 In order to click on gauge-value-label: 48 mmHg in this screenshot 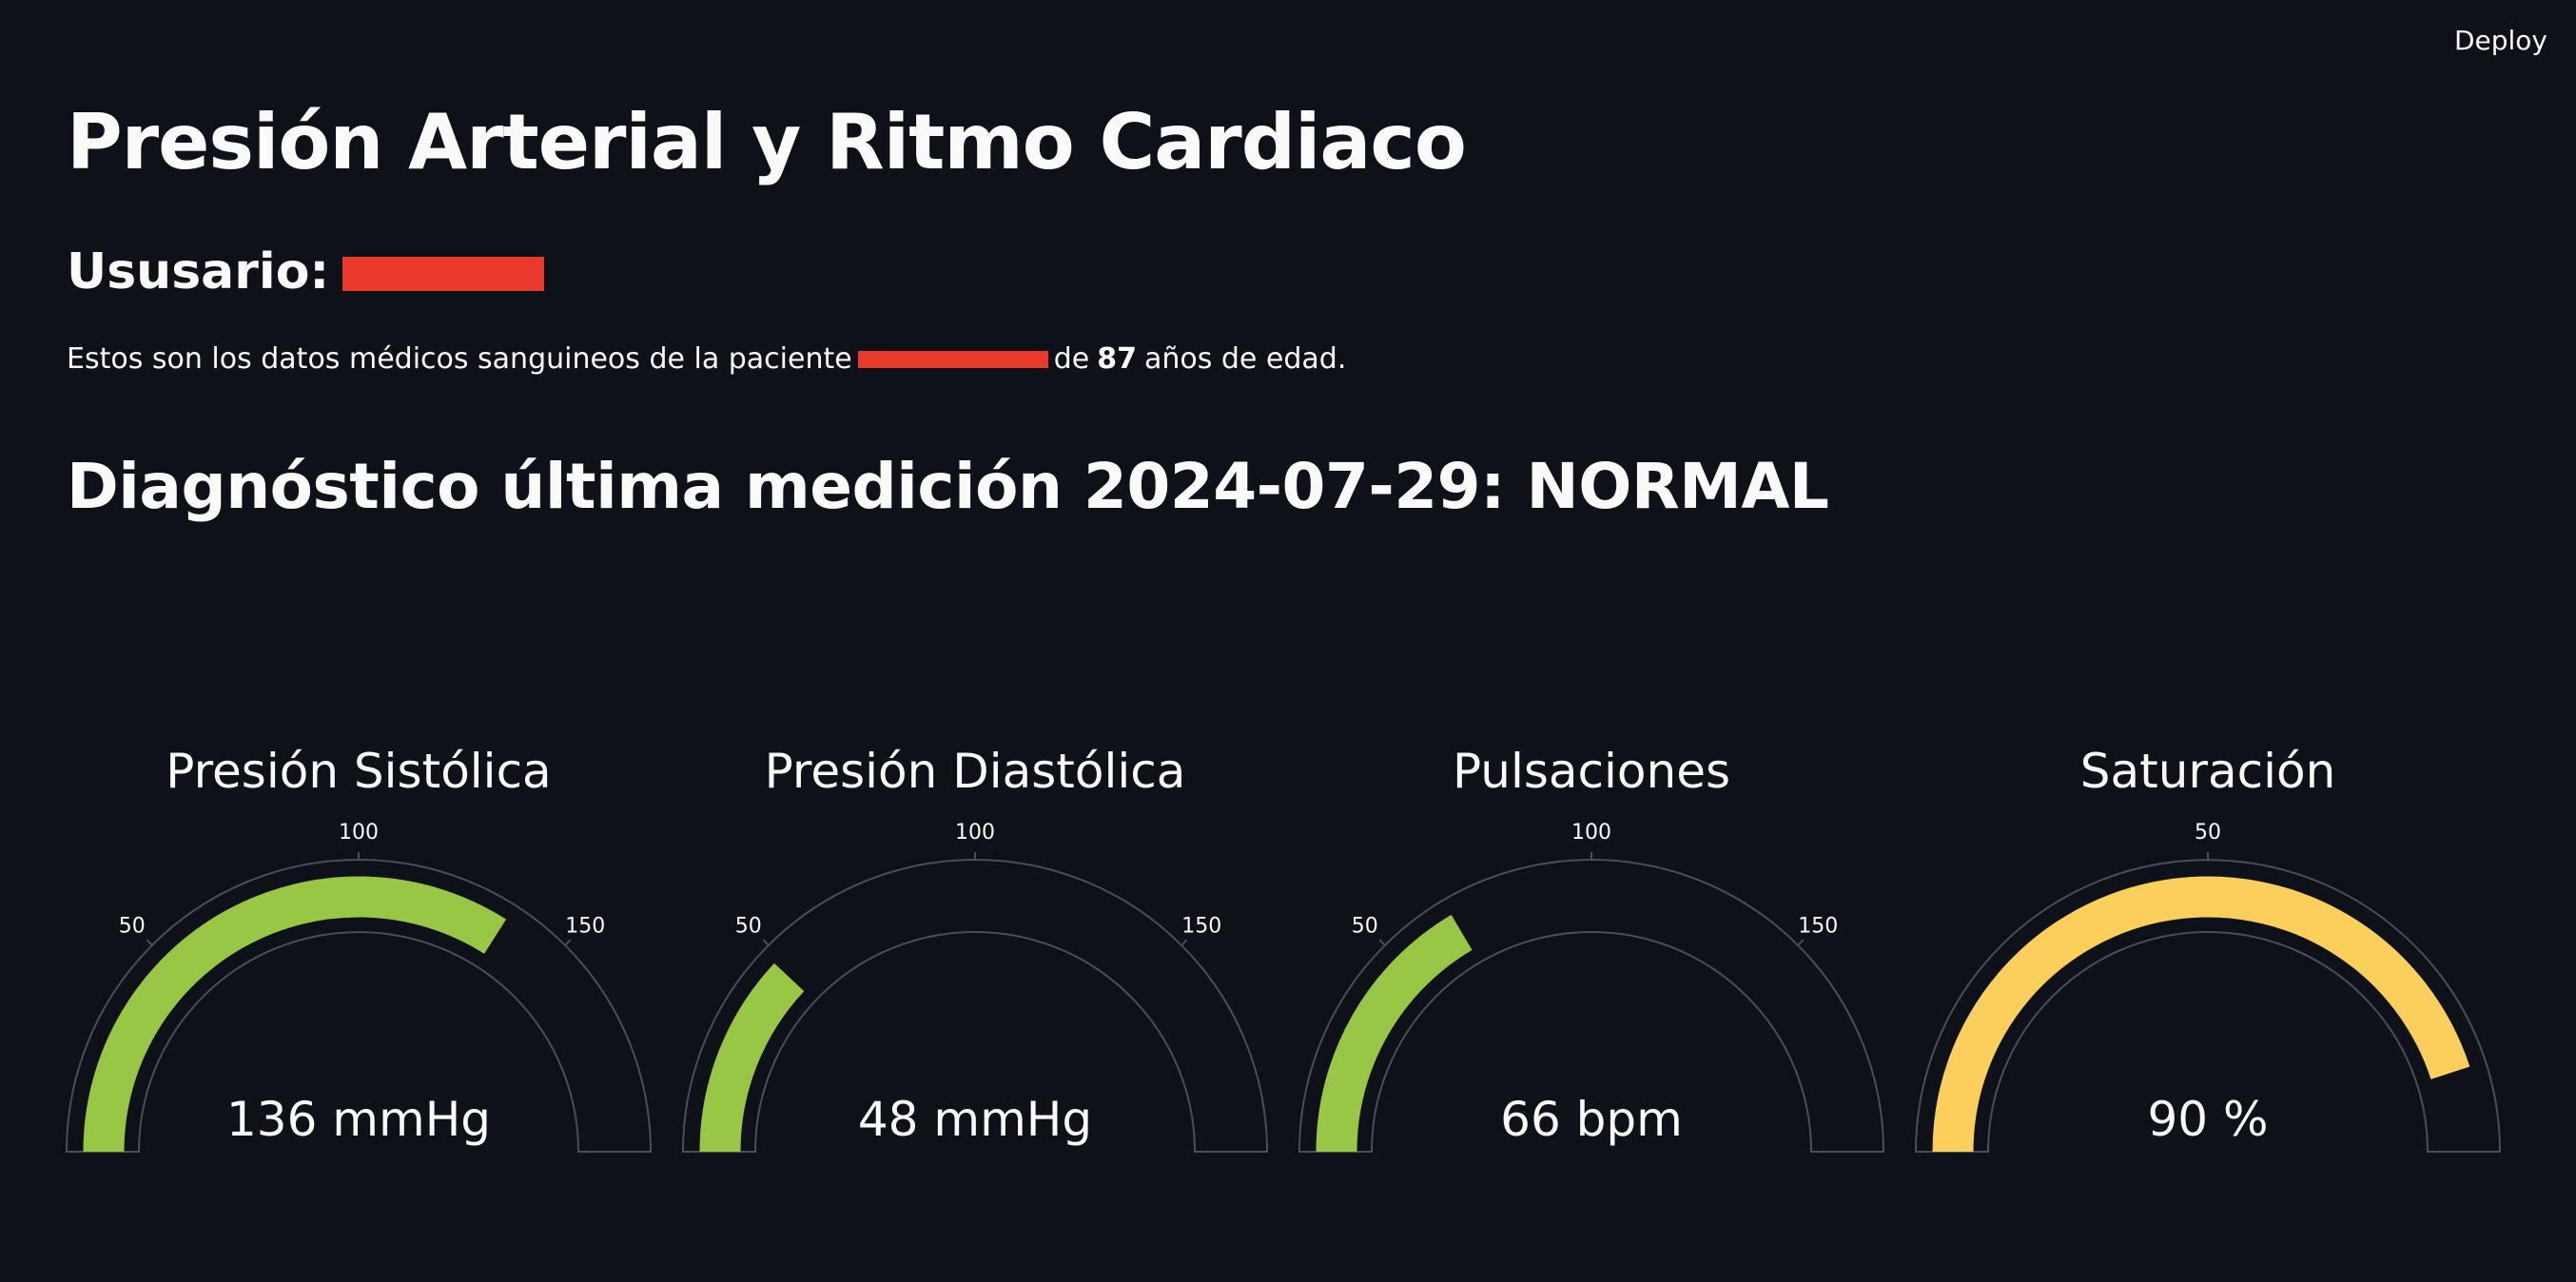, I will do `click(975, 1119)`.